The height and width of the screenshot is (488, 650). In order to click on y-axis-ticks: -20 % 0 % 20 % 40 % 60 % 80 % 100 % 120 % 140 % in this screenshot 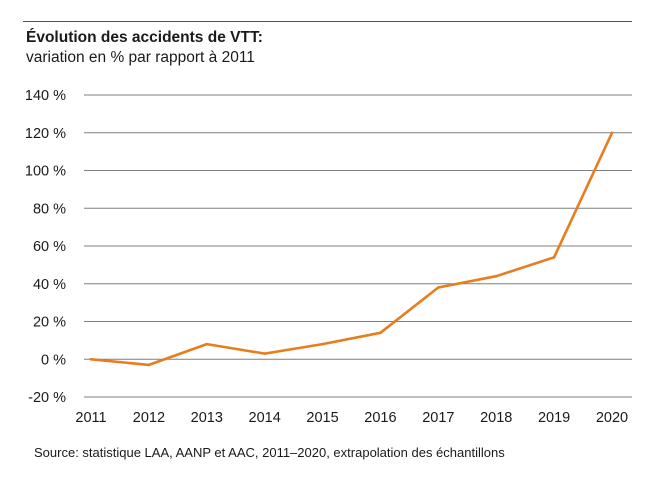, I will do `click(45, 247)`.